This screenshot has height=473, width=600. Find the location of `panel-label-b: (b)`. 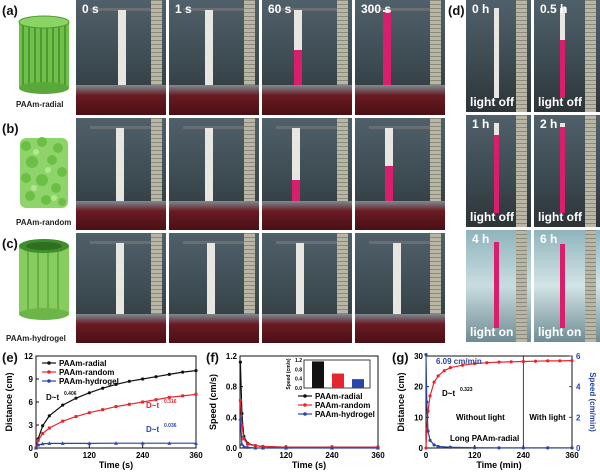

panel-label-b: (b) is located at coordinates (10, 128).